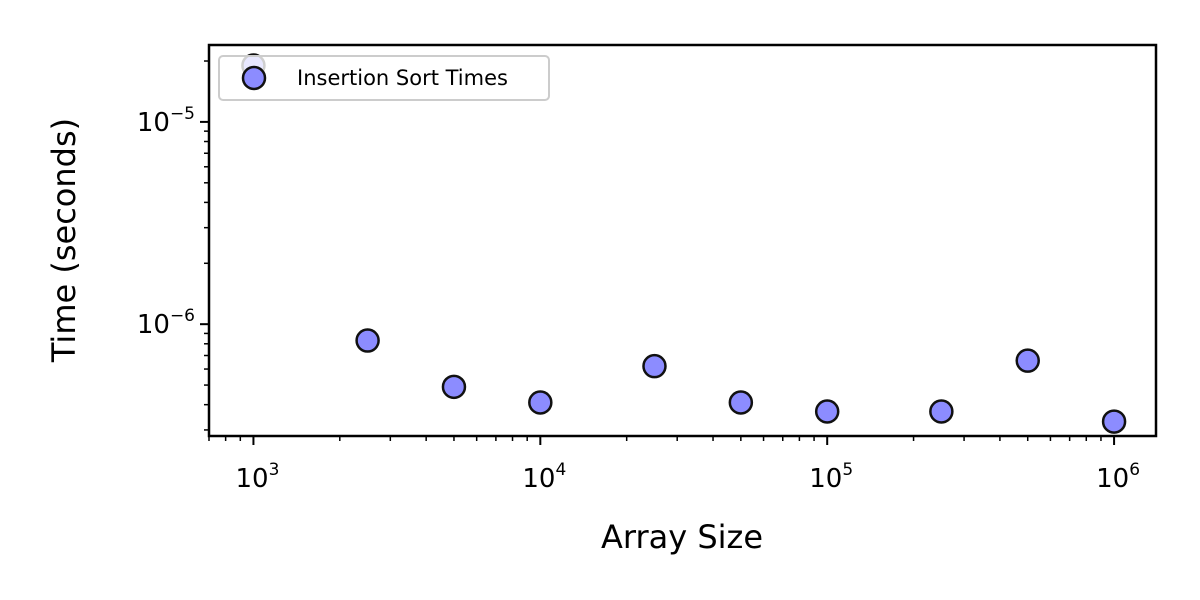 The image size is (1200, 600). What do you see at coordinates (173, 245) in the screenshot?
I see `y-axis-ticks: 10⁻⁶ 10⁻⁵` at bounding box center [173, 245].